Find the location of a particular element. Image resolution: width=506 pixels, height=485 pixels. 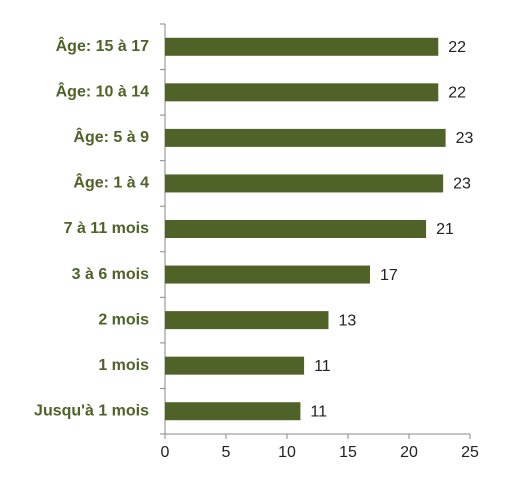

x-tick-label: 20 is located at coordinates (409, 452).